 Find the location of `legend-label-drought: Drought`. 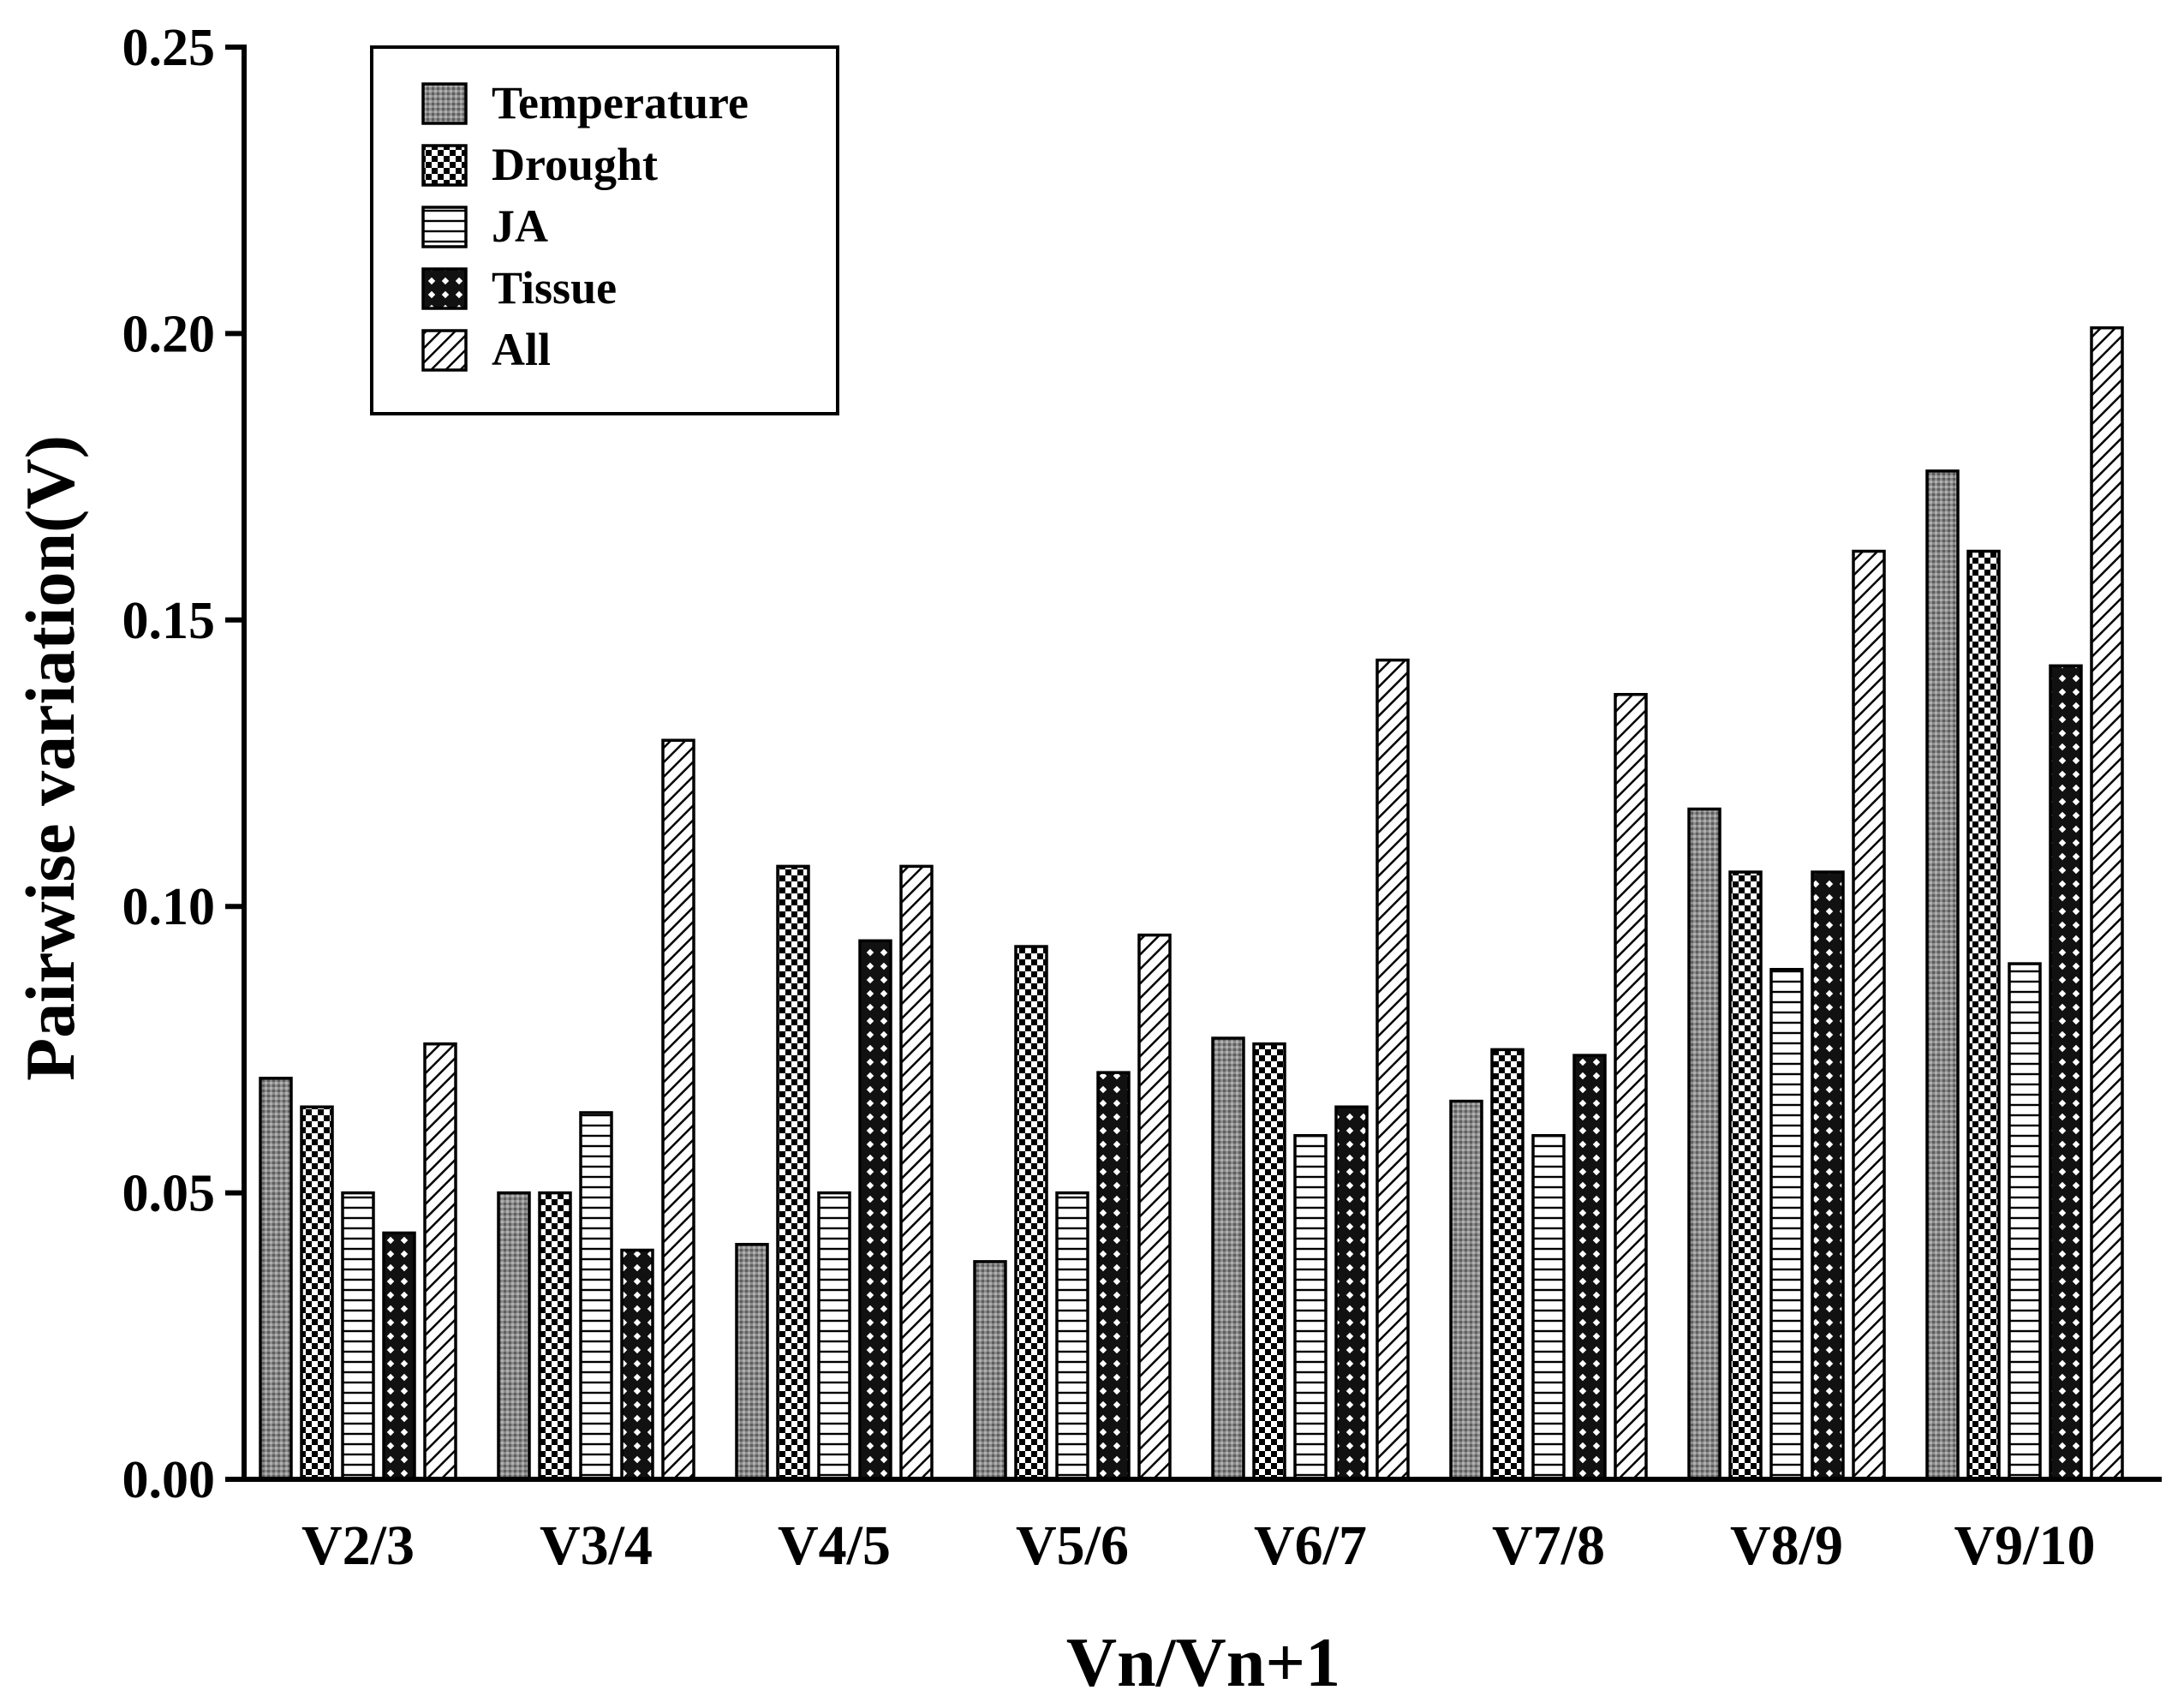

legend-label-drought: Drought is located at coordinates (575, 164).